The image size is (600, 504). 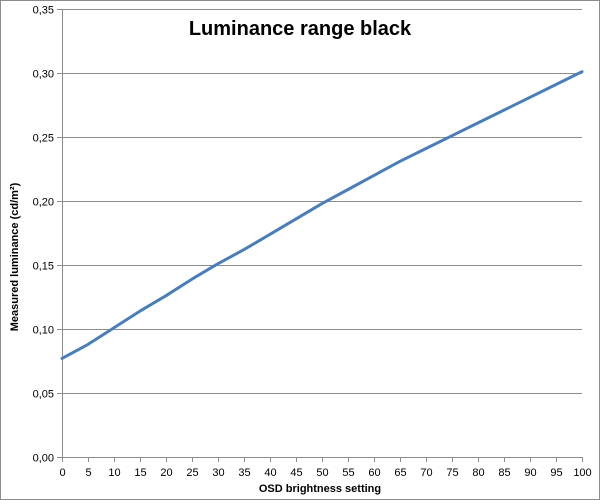 I want to click on x-tick-label: 20, so click(x=166, y=473).